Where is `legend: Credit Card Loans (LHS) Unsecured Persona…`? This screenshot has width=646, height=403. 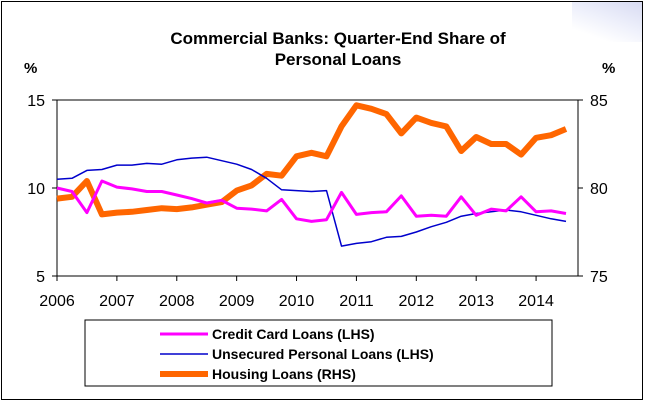
legend: Credit Card Loans (LHS) Unsecured Persona… is located at coordinates (297, 354).